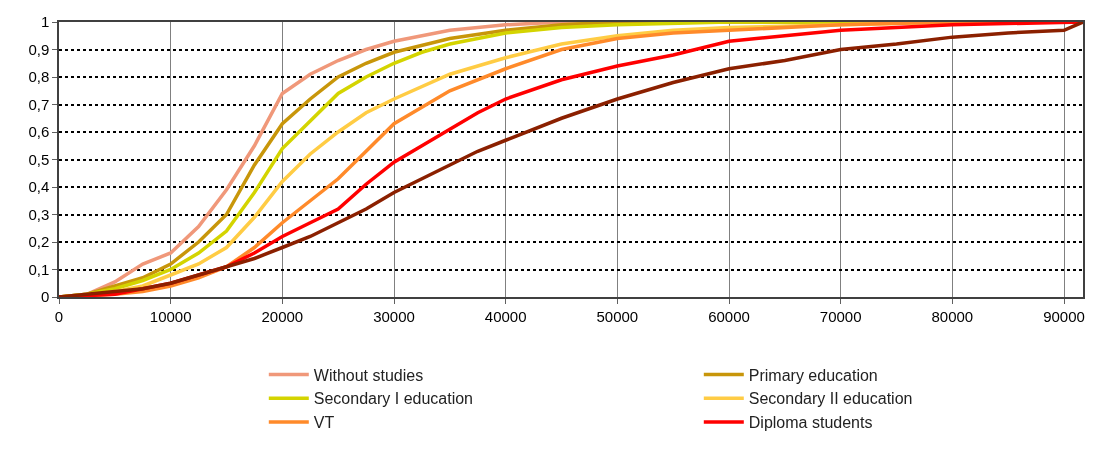  What do you see at coordinates (505, 316) in the screenshot?
I see `x-tick-label: 40000` at bounding box center [505, 316].